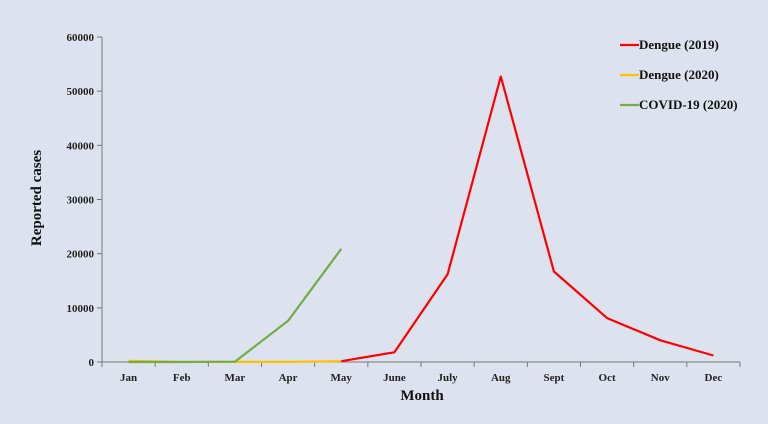  What do you see at coordinates (128, 378) in the screenshot?
I see `x-tick-label: Jan` at bounding box center [128, 378].